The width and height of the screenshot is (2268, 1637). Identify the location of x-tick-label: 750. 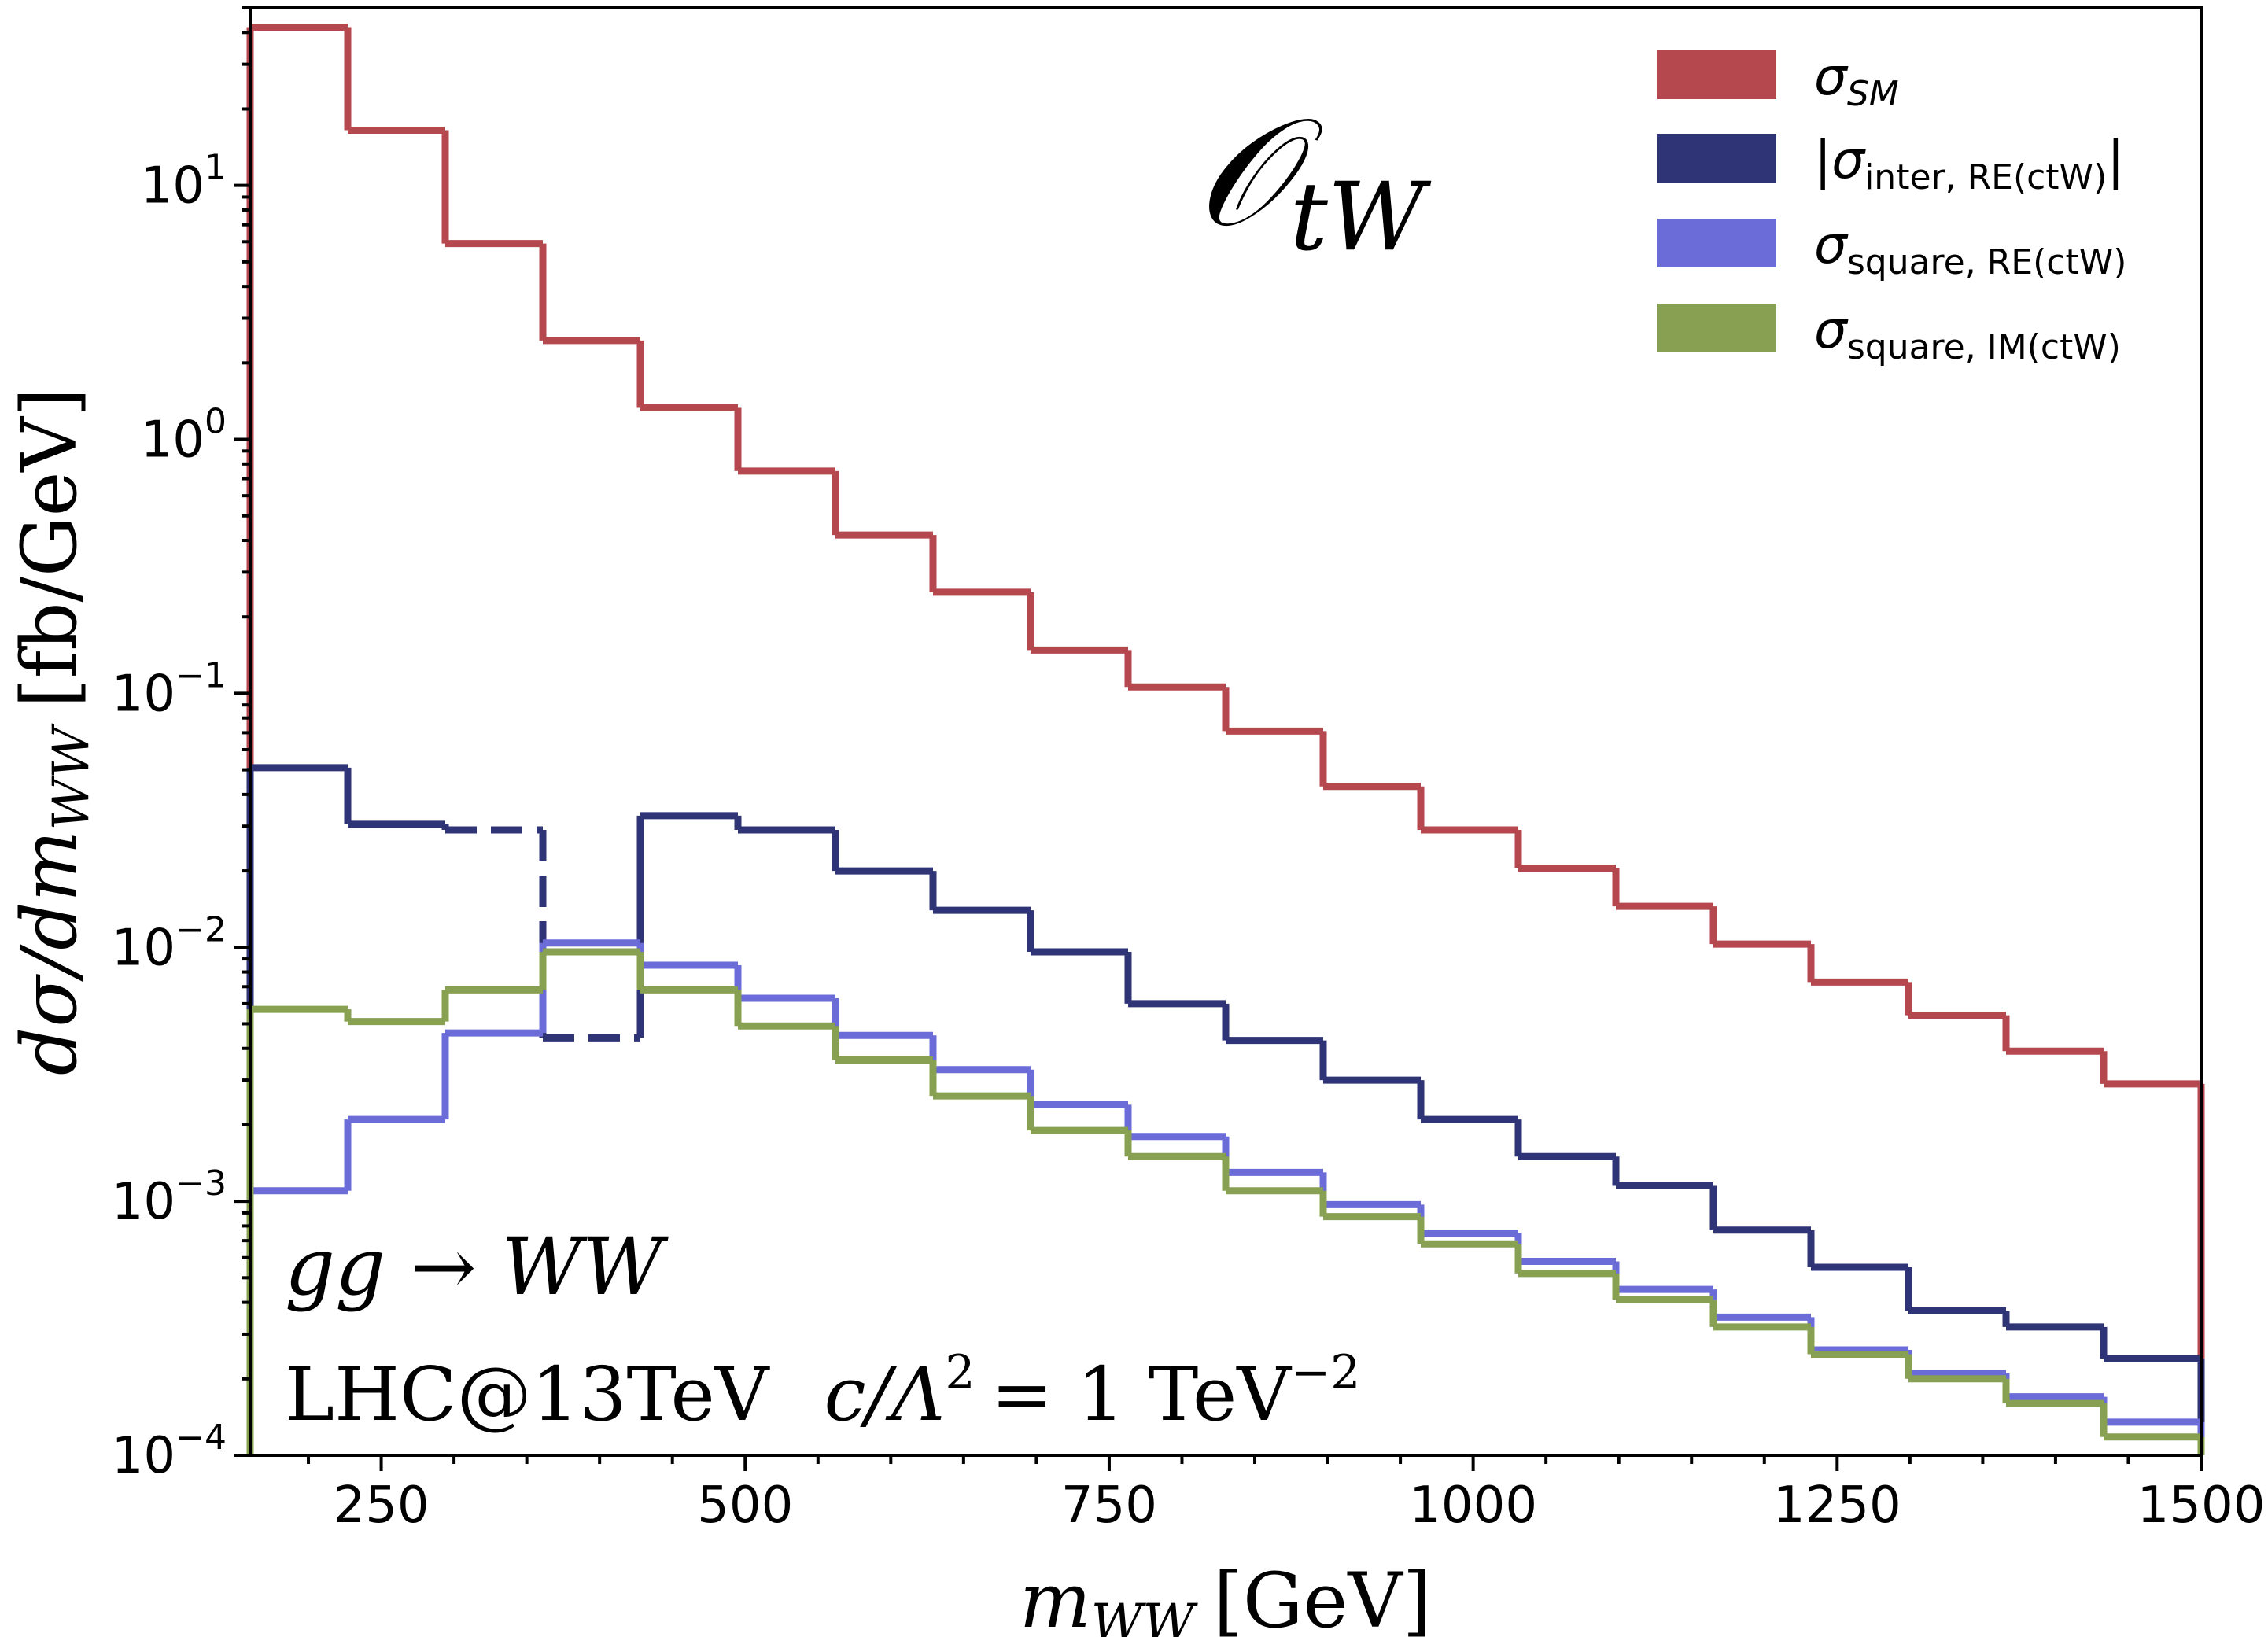
(1109, 1506).